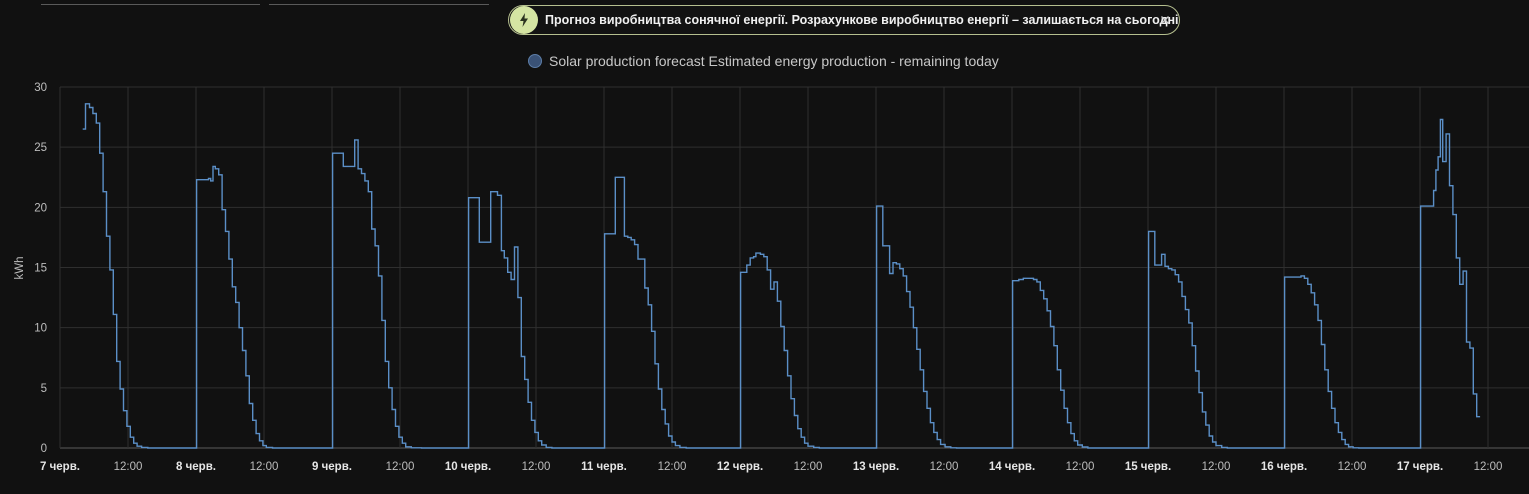  What do you see at coordinates (332, 467) in the screenshot?
I see `x-tick-label: 9 черв.` at bounding box center [332, 467].